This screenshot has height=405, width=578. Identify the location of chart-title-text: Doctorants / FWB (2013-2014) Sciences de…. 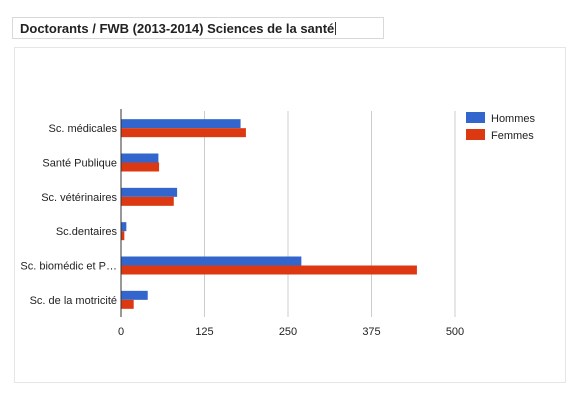
(178, 28).